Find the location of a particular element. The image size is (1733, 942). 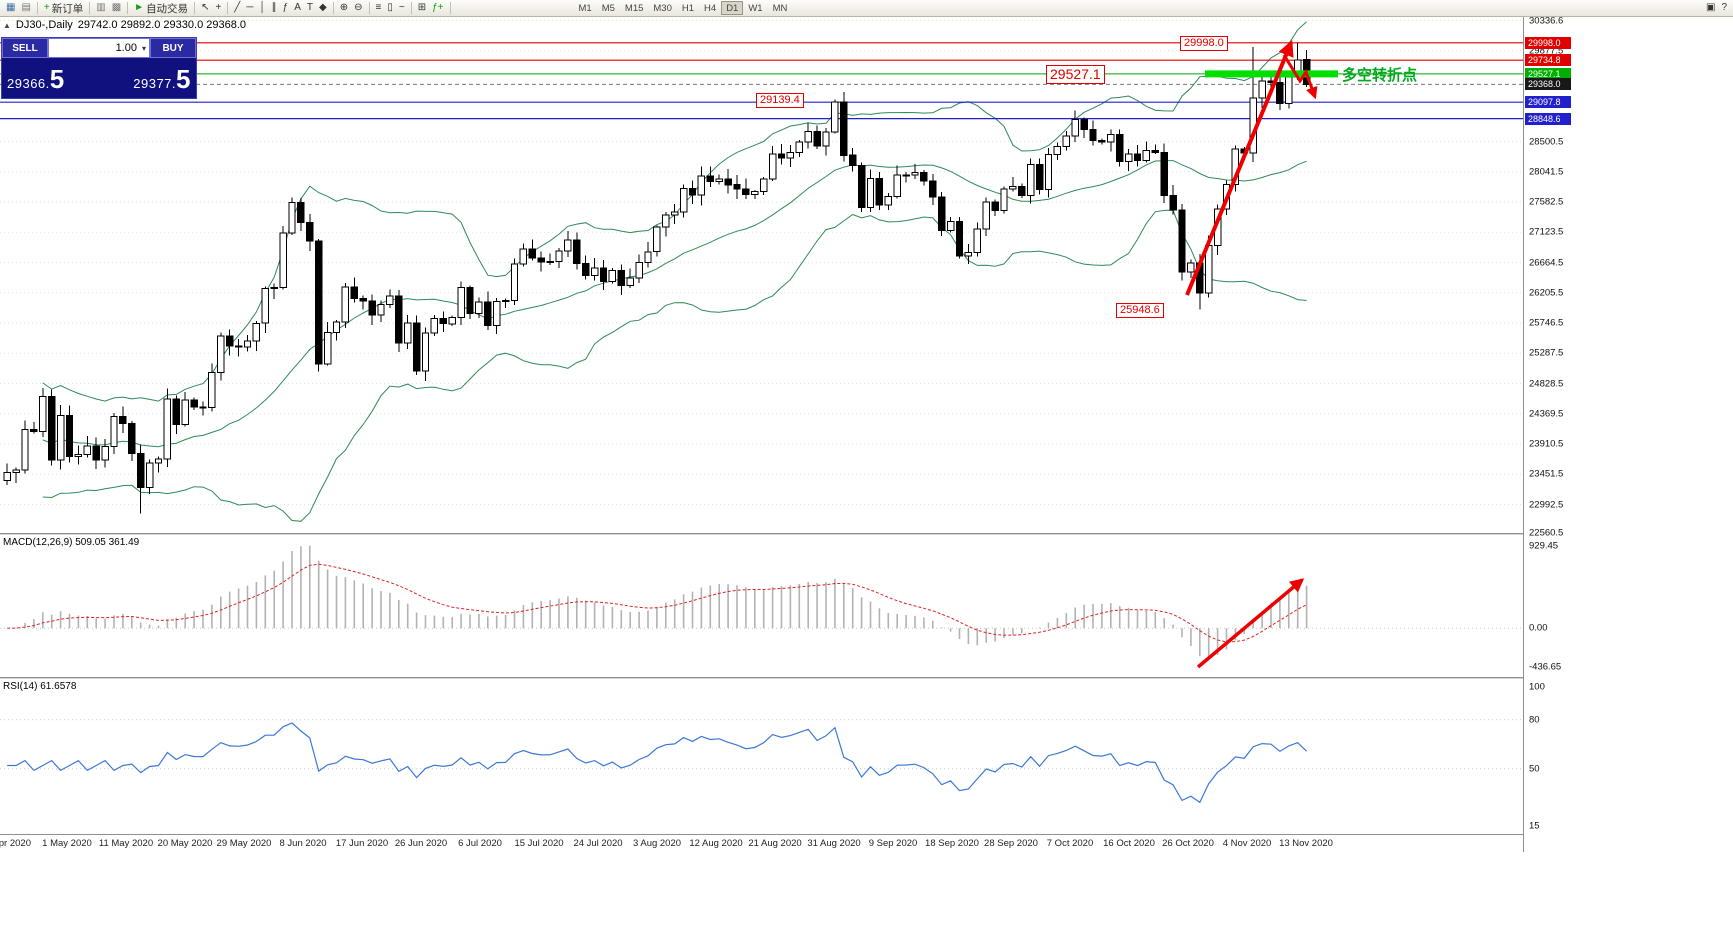

price-tag-29998.0: 29998.0 is located at coordinates (1548, 42).